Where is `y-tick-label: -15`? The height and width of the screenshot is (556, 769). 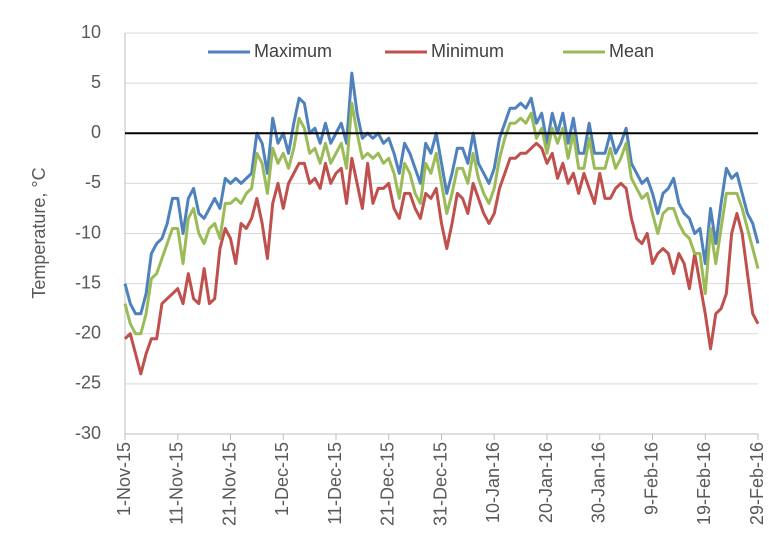 y-tick-label: -15 is located at coordinates (88, 282).